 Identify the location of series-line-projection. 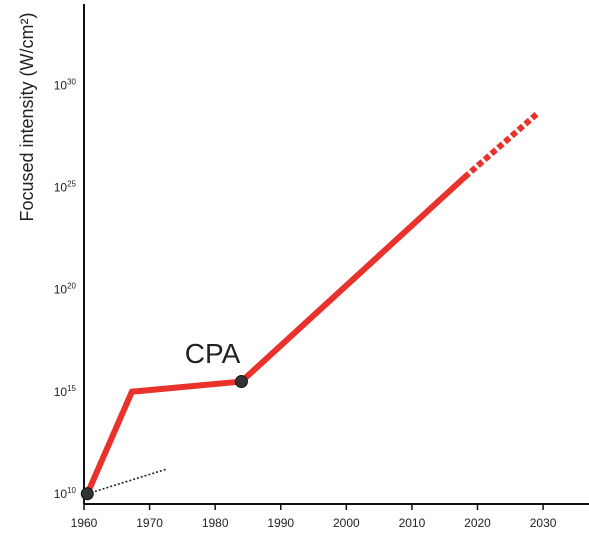
(500, 145).